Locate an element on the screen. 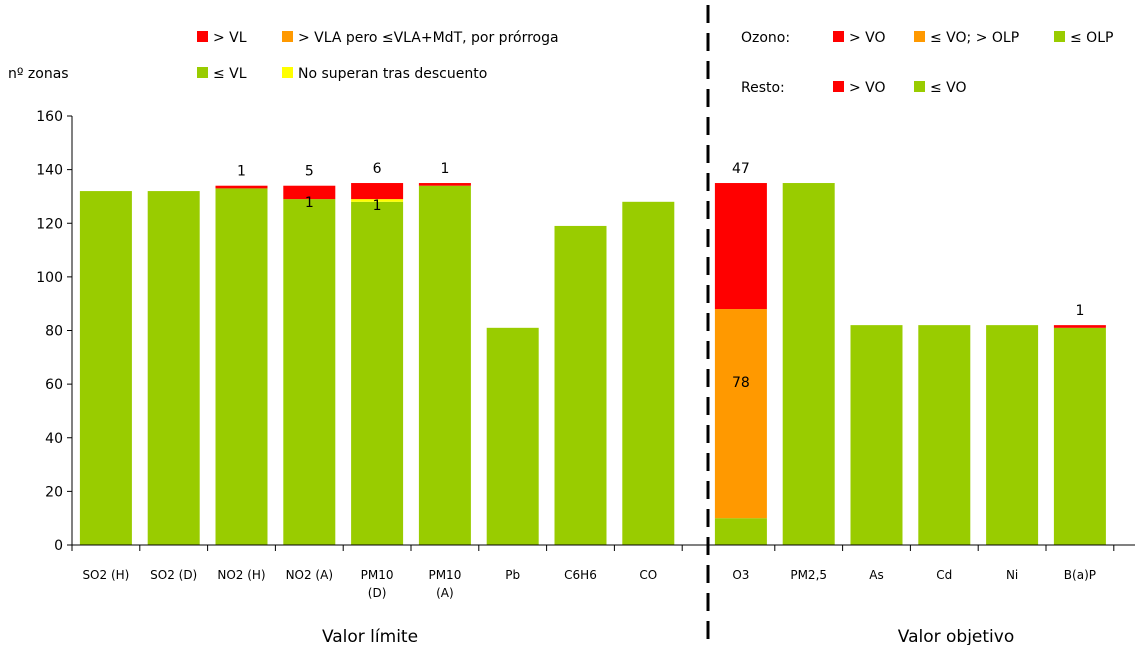  bar-pm2-5-olp-vo is located at coordinates (808, 364).